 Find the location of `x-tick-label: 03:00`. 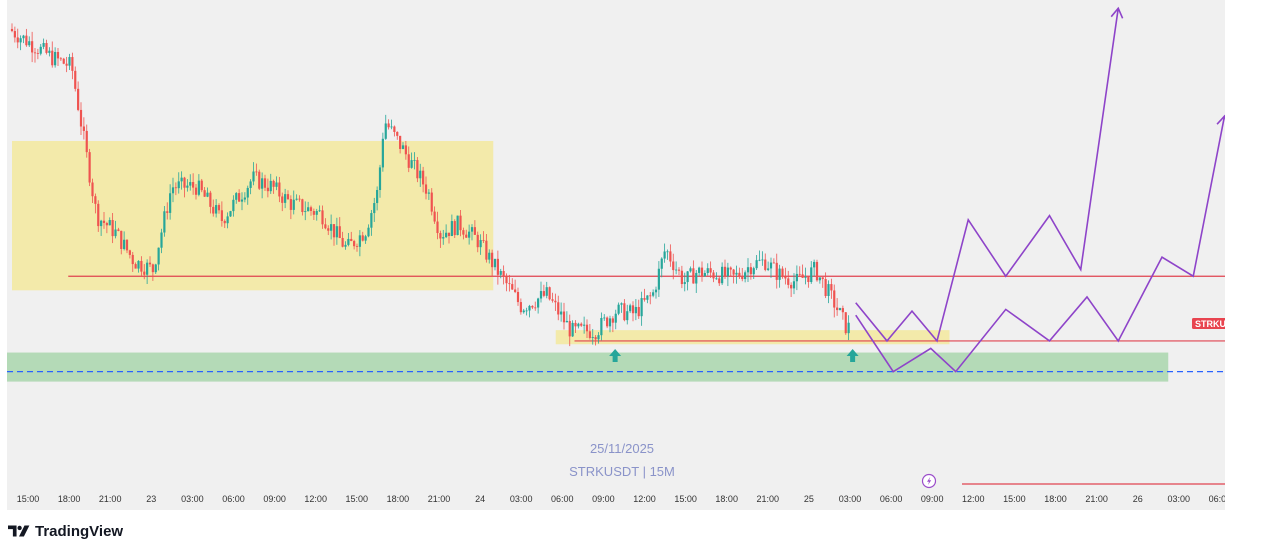

x-tick-label: 03:00 is located at coordinates (192, 499).